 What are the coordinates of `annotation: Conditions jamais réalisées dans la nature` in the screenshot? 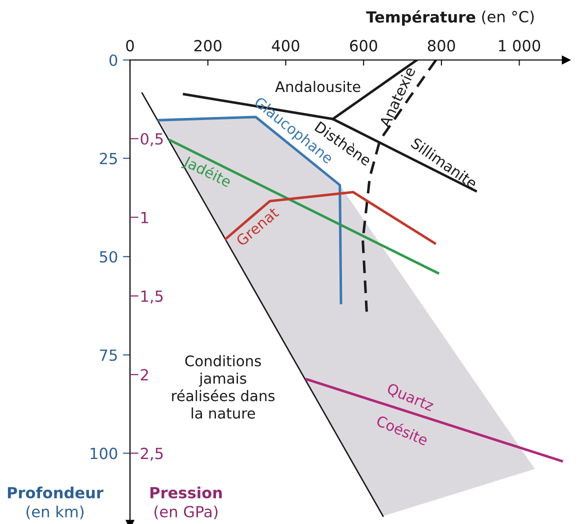 It's located at (223, 387).